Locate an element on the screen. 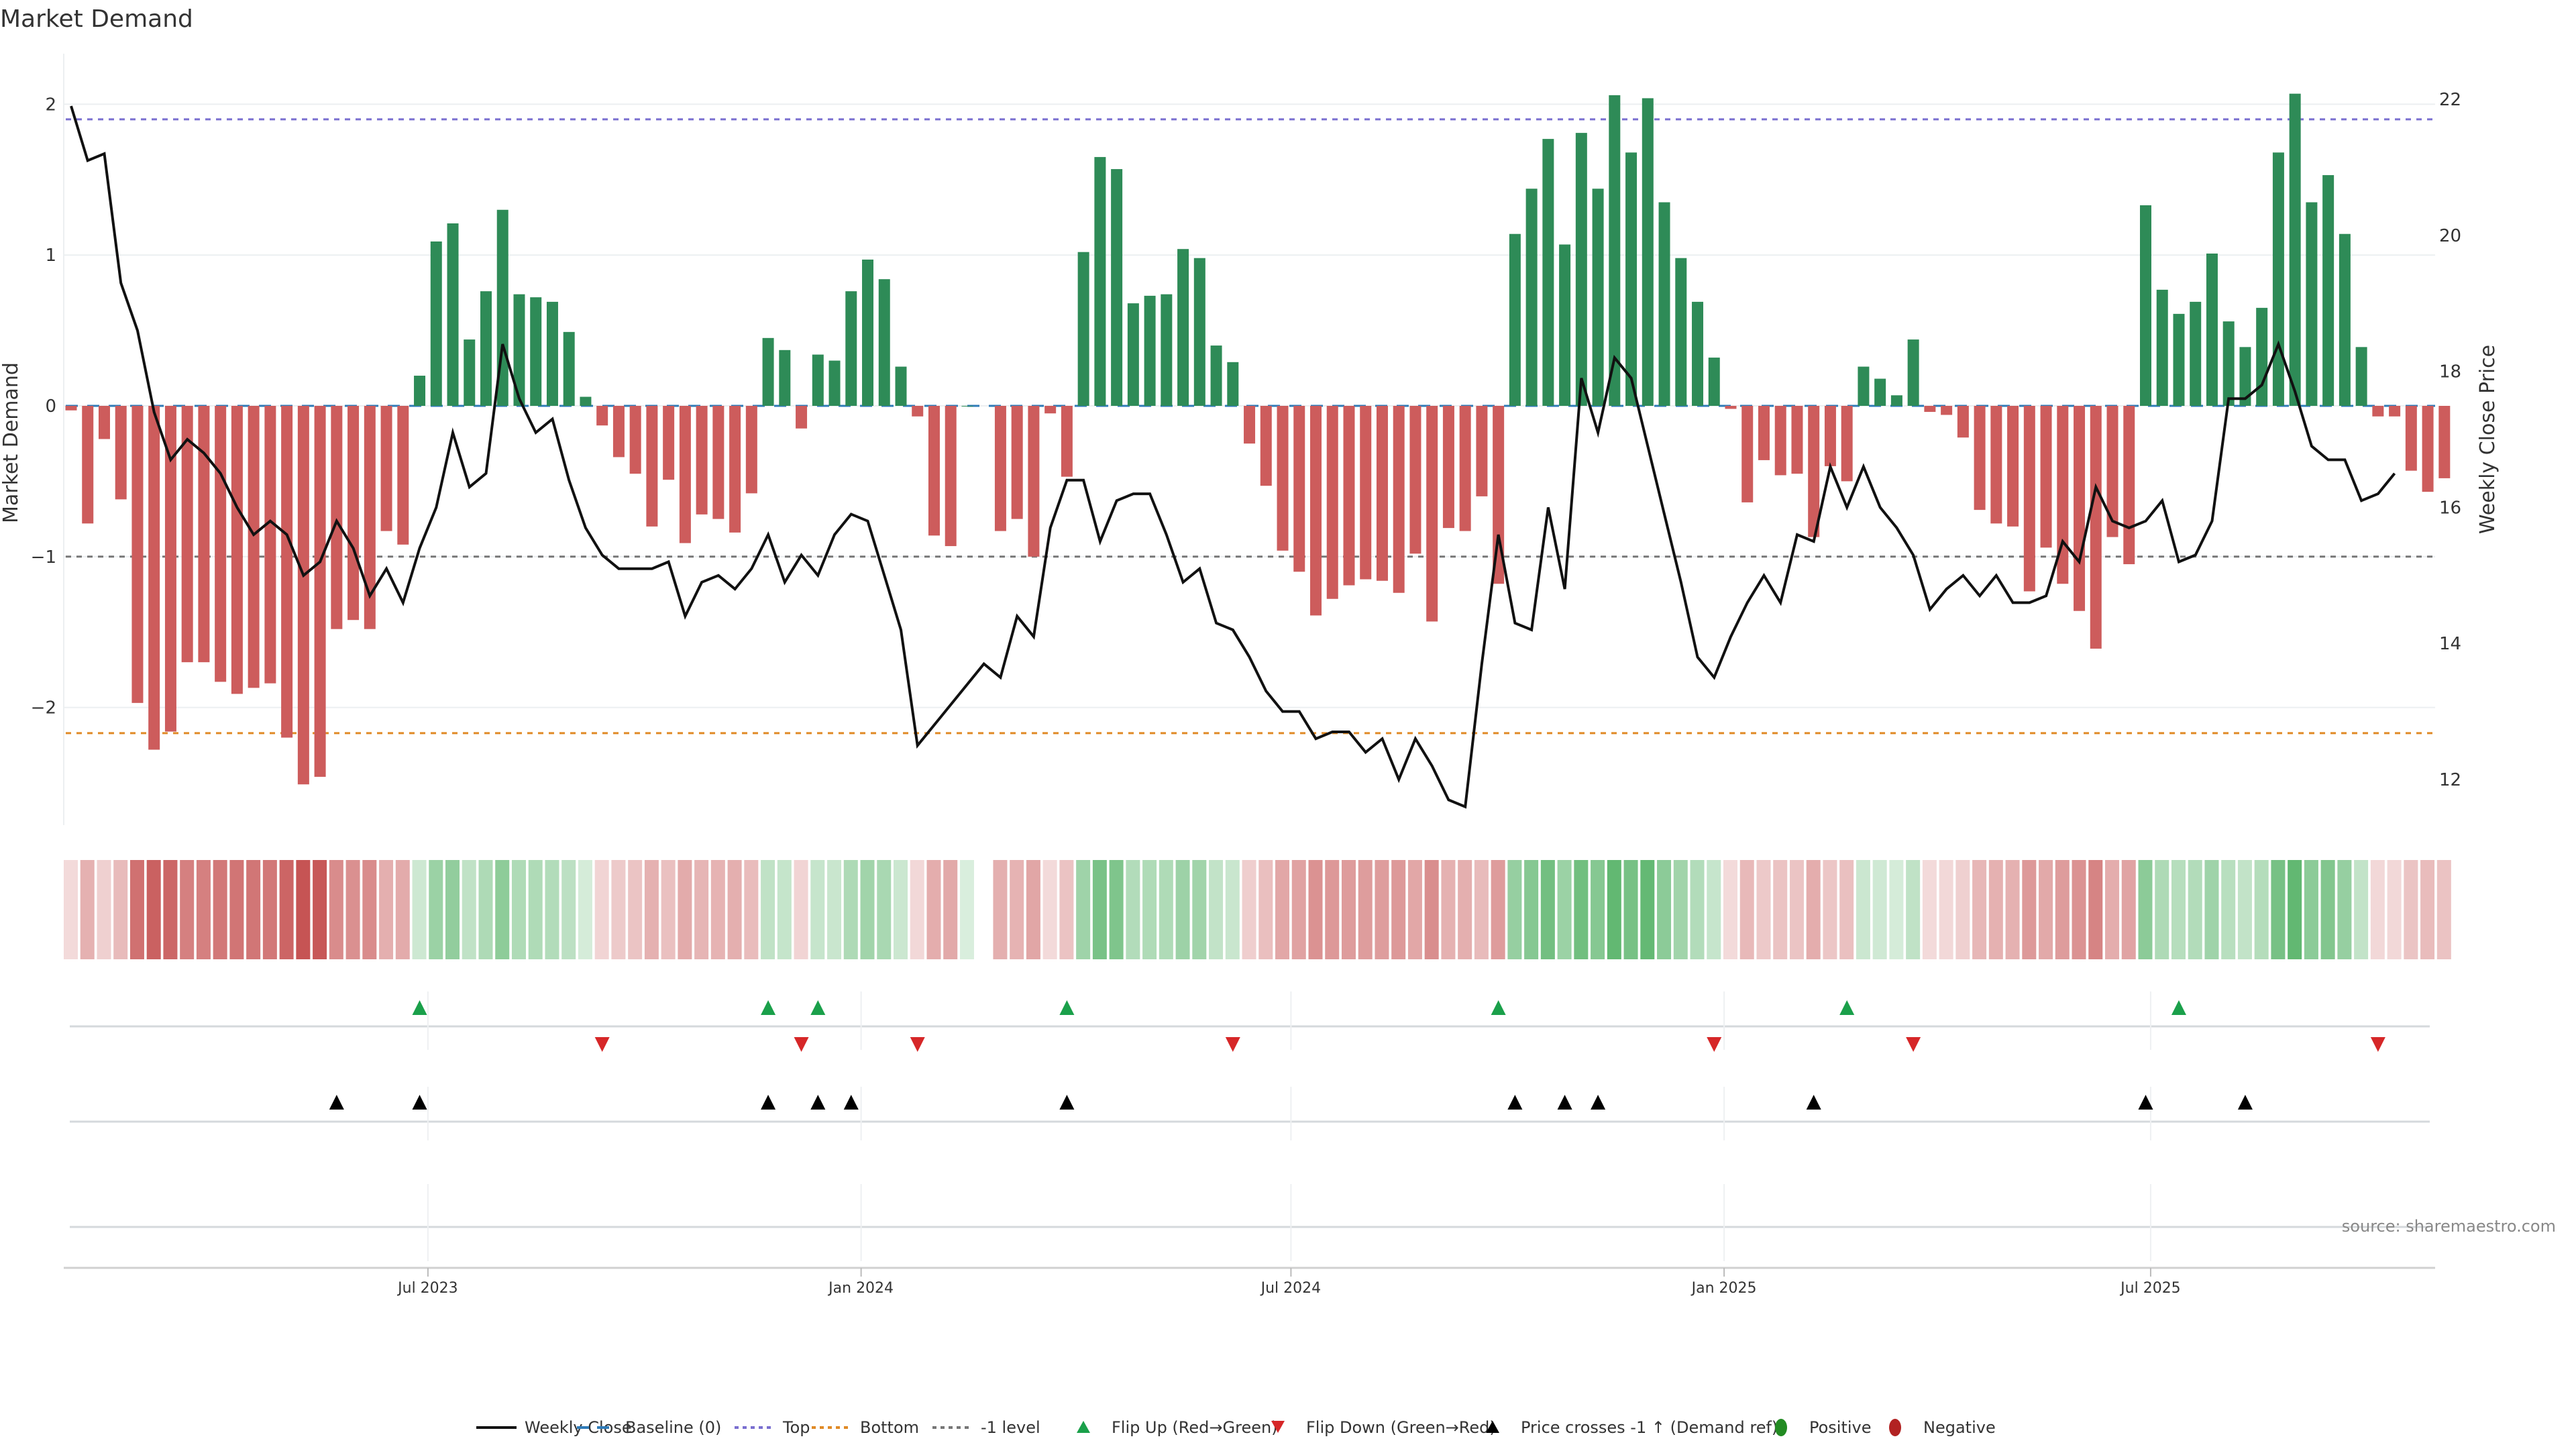  legend-item: -1 level is located at coordinates (986, 1427).